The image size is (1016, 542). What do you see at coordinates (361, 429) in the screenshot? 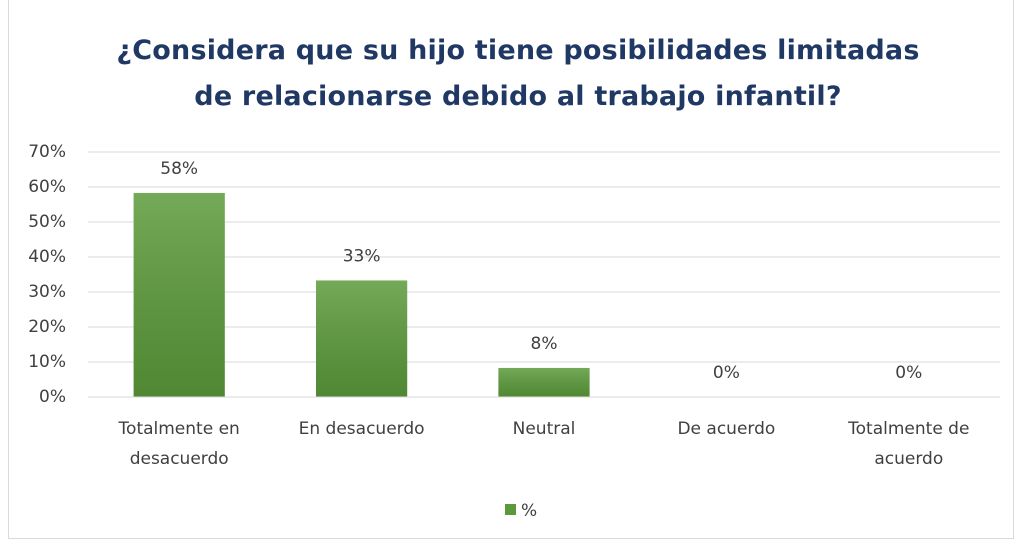
I see `x-tick-label: En desacuerdo` at bounding box center [361, 429].